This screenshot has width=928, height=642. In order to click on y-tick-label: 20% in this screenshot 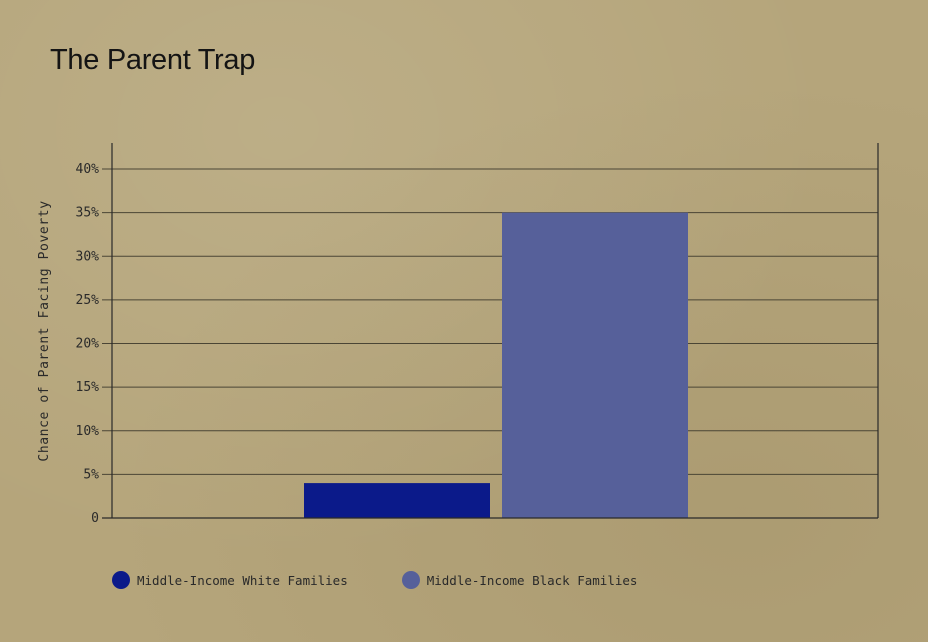, I will do `click(88, 344)`.